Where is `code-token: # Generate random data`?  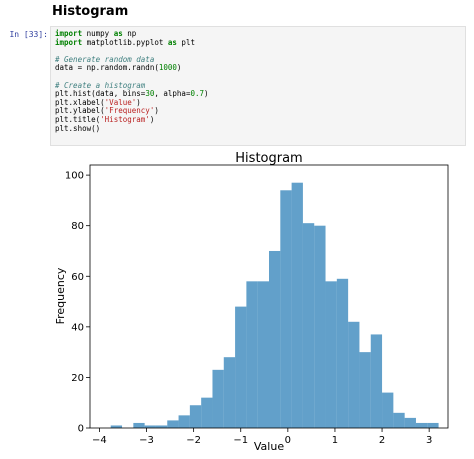 code-token: # Generate random data is located at coordinates (105, 59).